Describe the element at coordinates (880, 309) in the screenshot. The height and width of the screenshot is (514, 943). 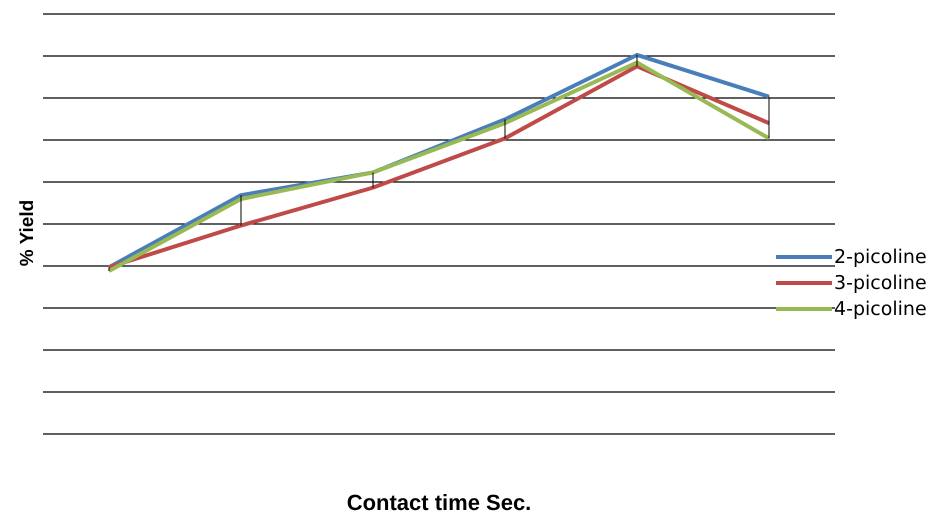
I see `legend-label: 4-picoline` at that location.